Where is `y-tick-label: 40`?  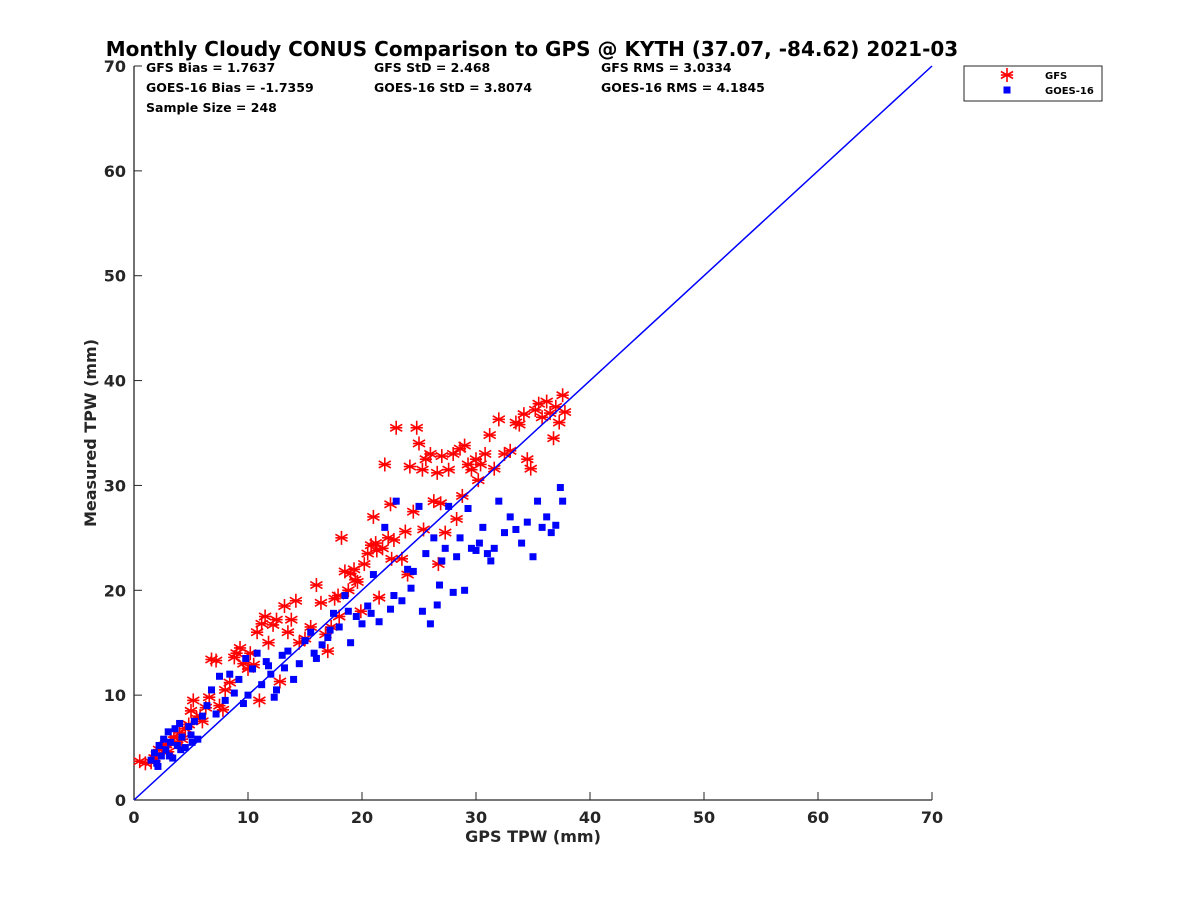
y-tick-label: 40 is located at coordinates (115, 381).